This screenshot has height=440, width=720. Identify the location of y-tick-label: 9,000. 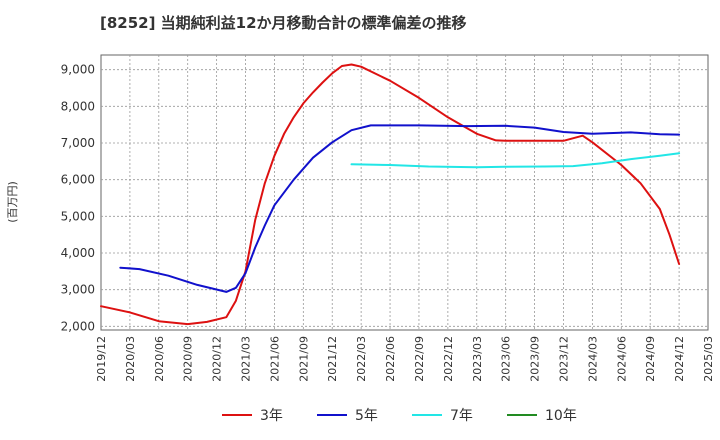
(78, 70).